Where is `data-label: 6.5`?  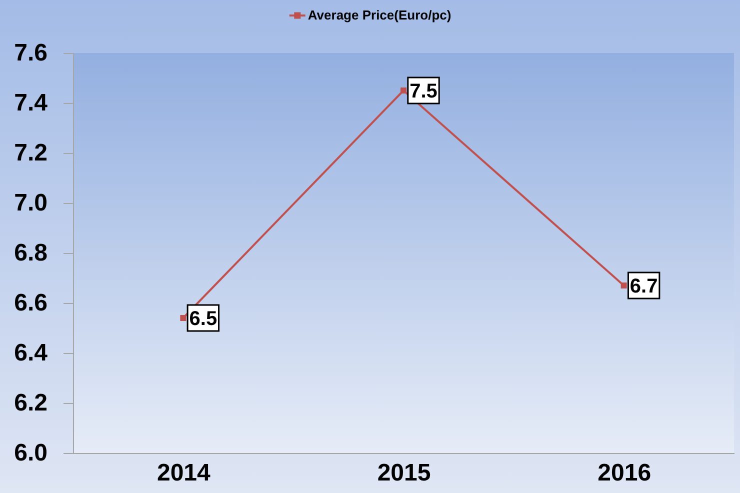 data-label: 6.5 is located at coordinates (203, 319).